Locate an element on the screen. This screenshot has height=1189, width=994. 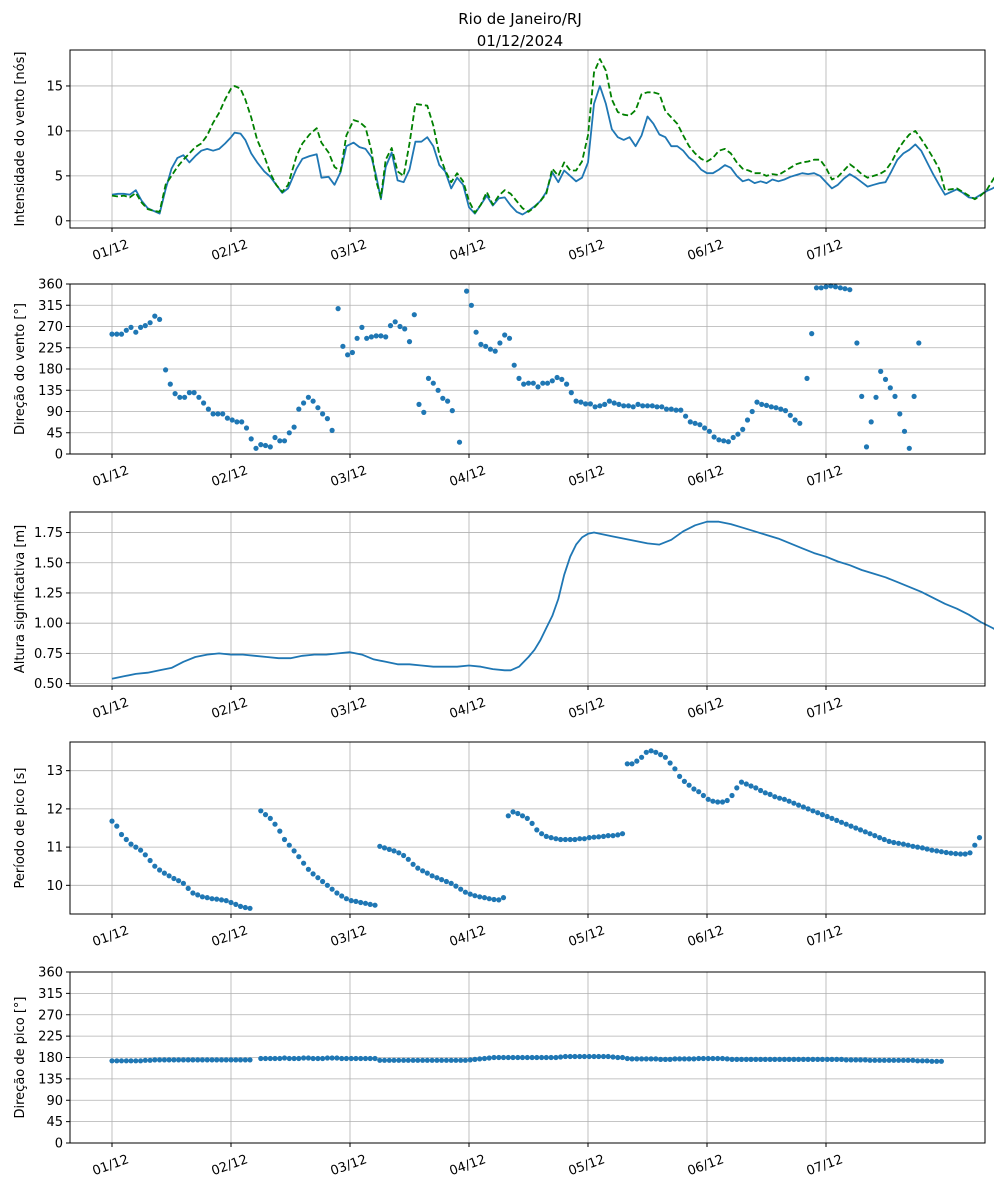
chart-title-line1: Rio de Janeiro/RJ is located at coordinates (520, 19).